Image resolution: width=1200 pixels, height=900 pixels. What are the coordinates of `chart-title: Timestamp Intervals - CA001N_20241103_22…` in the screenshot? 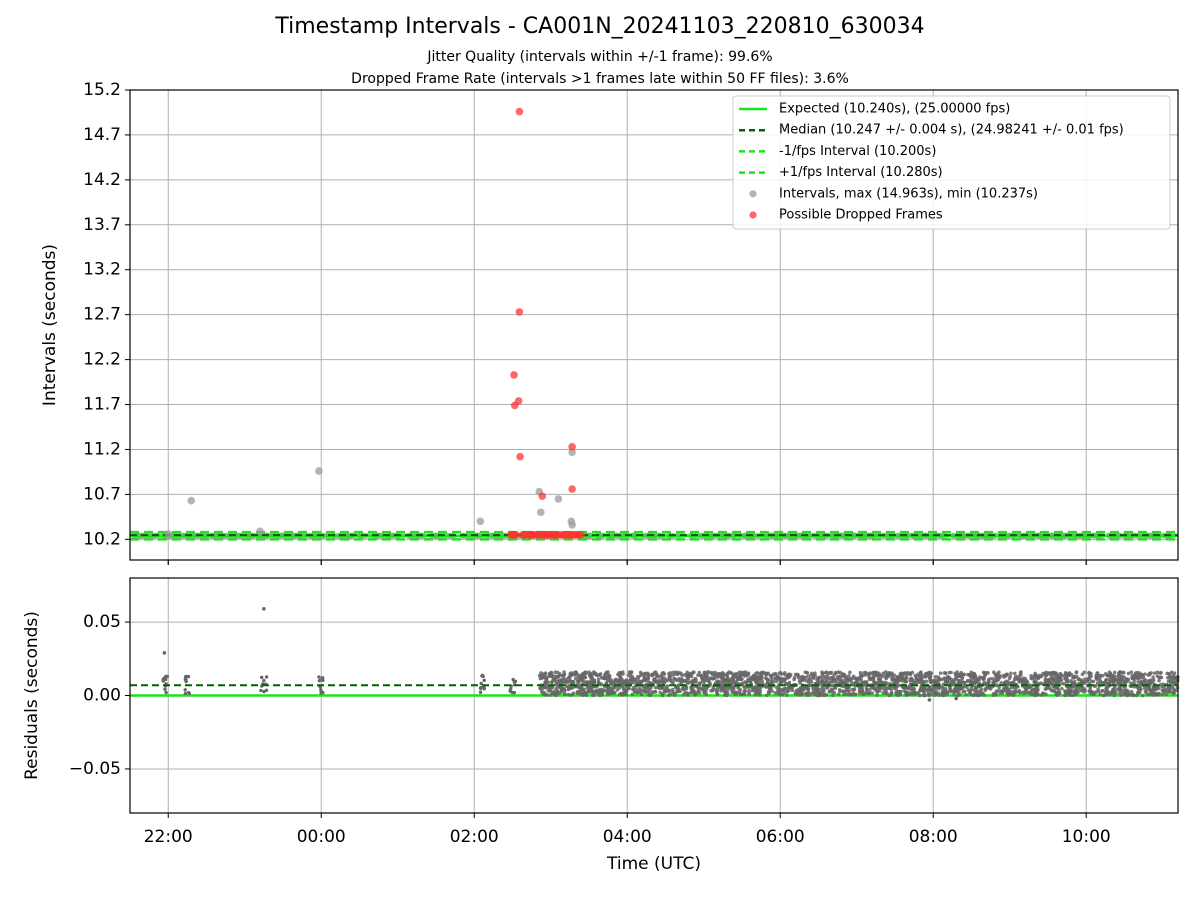 It's located at (600, 26).